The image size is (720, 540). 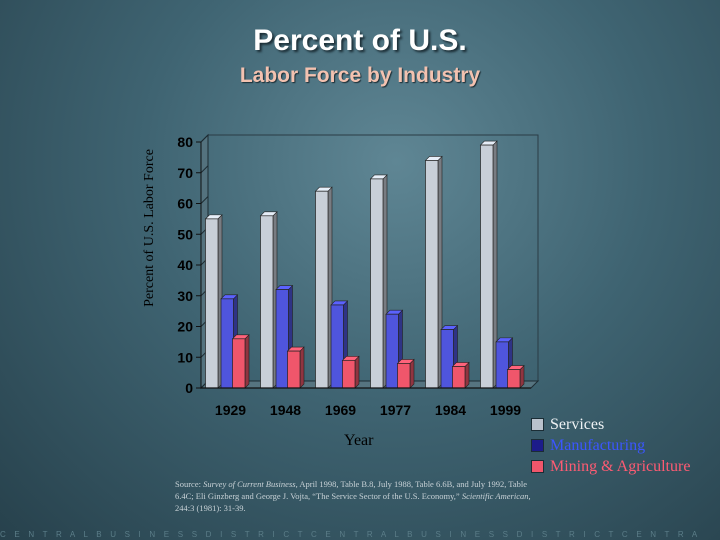 I want to click on legend-item-mining: Mining & Agriculture, so click(x=610, y=466).